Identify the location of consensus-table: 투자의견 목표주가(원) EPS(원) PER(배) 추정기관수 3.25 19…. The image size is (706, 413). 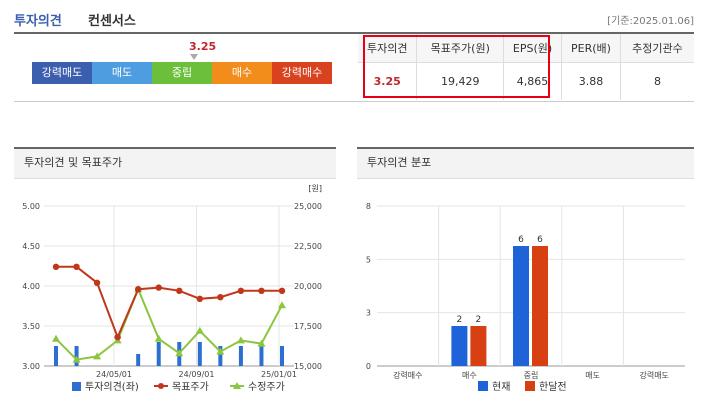
(526, 67).